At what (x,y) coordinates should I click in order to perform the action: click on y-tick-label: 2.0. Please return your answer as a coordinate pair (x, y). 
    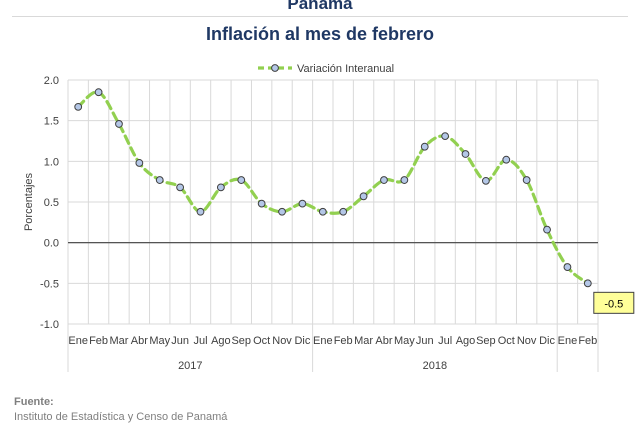
    Looking at the image, I should click on (51, 81).